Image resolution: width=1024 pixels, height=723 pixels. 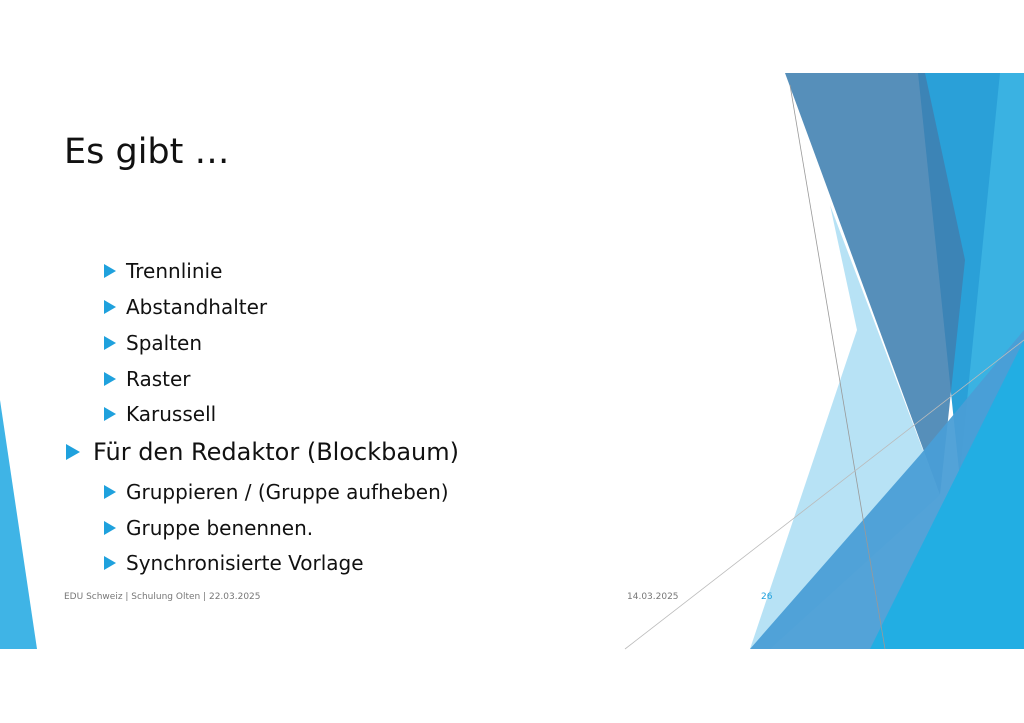 I want to click on bullet-item: Raster, so click(x=147, y=379).